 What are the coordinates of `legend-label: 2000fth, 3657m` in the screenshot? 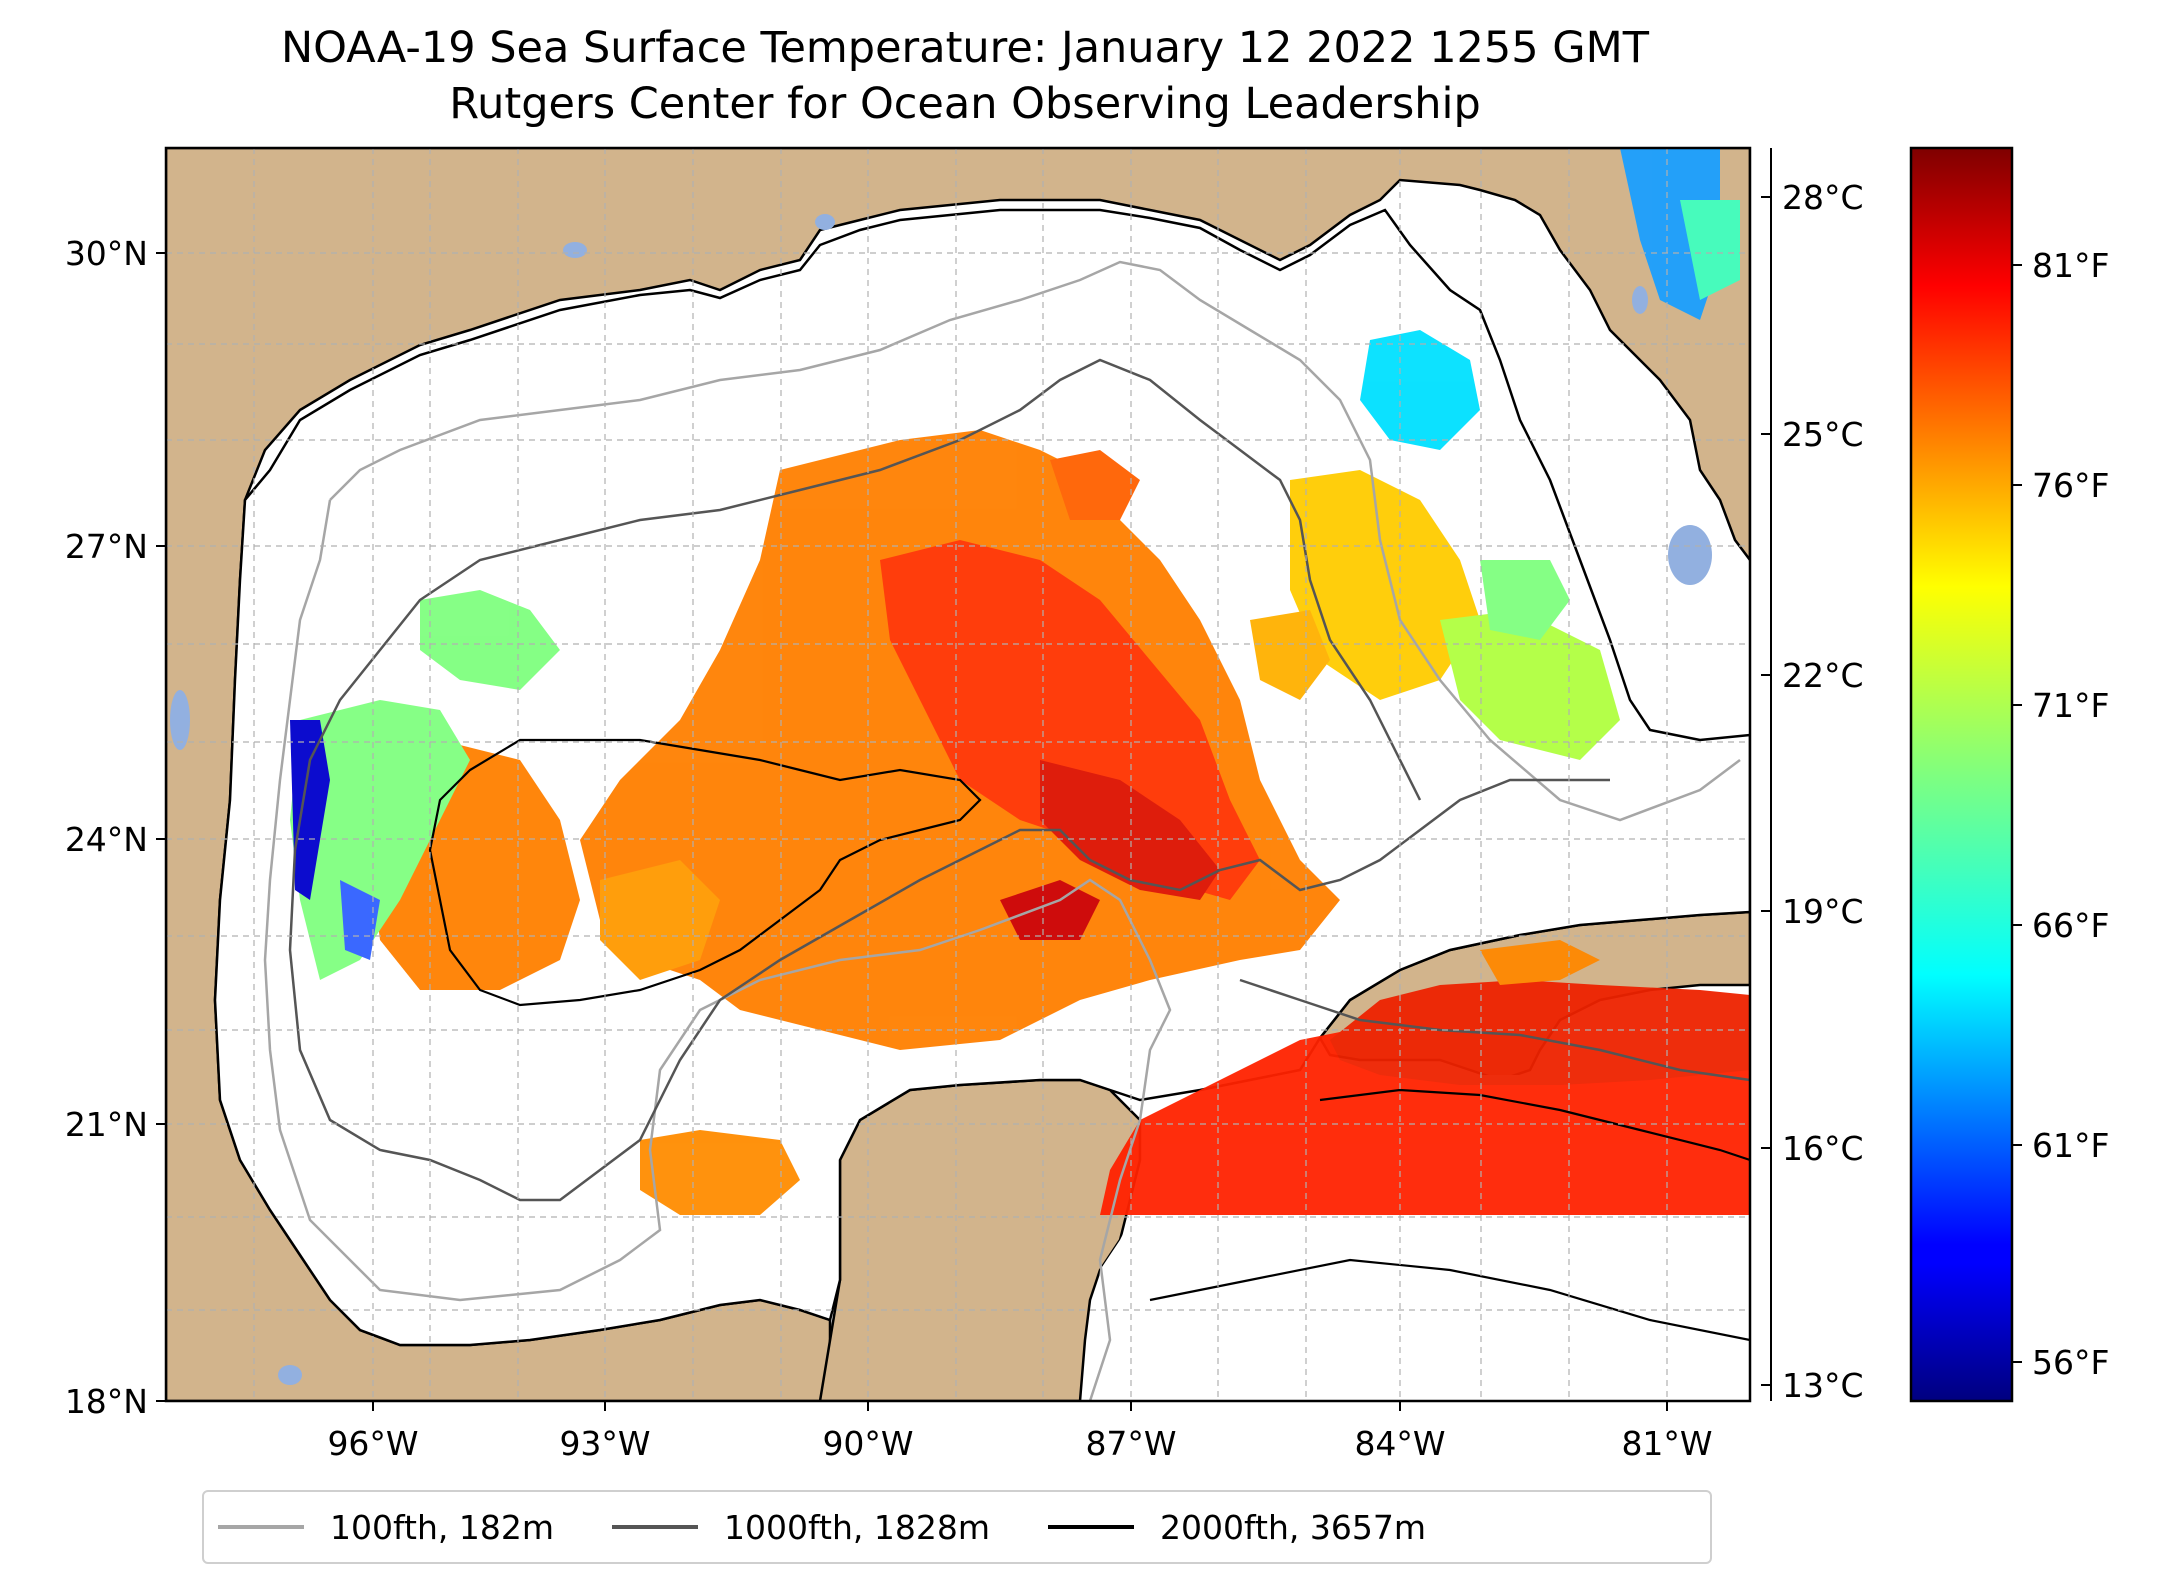 It's located at (1292, 1527).